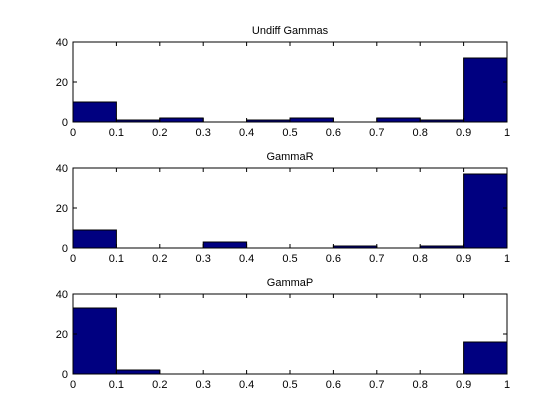 The image size is (560, 420). Describe the element at coordinates (289, 157) in the screenshot. I see `subplot-title: GammaR` at that location.